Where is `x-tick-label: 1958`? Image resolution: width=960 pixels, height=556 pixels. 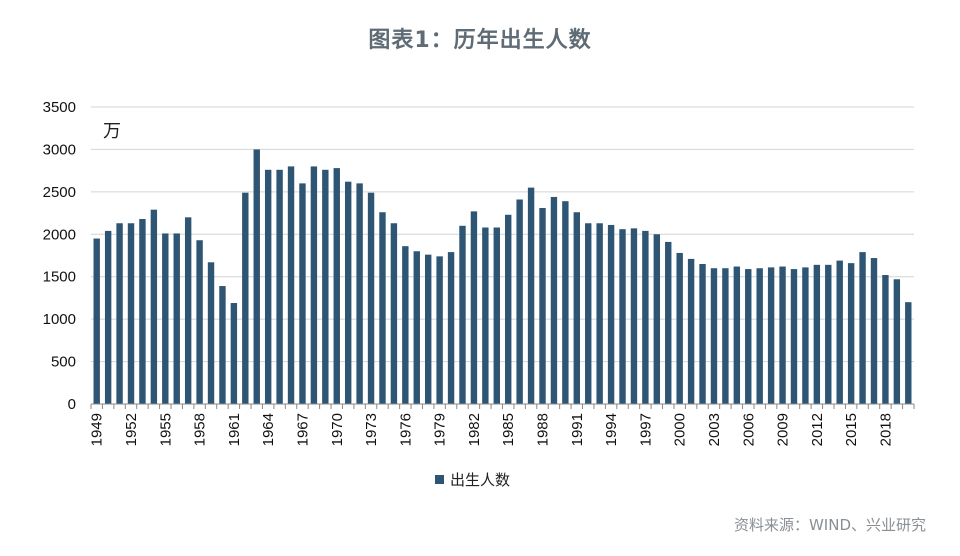
x-tick-label: 1958 is located at coordinates (200, 429).